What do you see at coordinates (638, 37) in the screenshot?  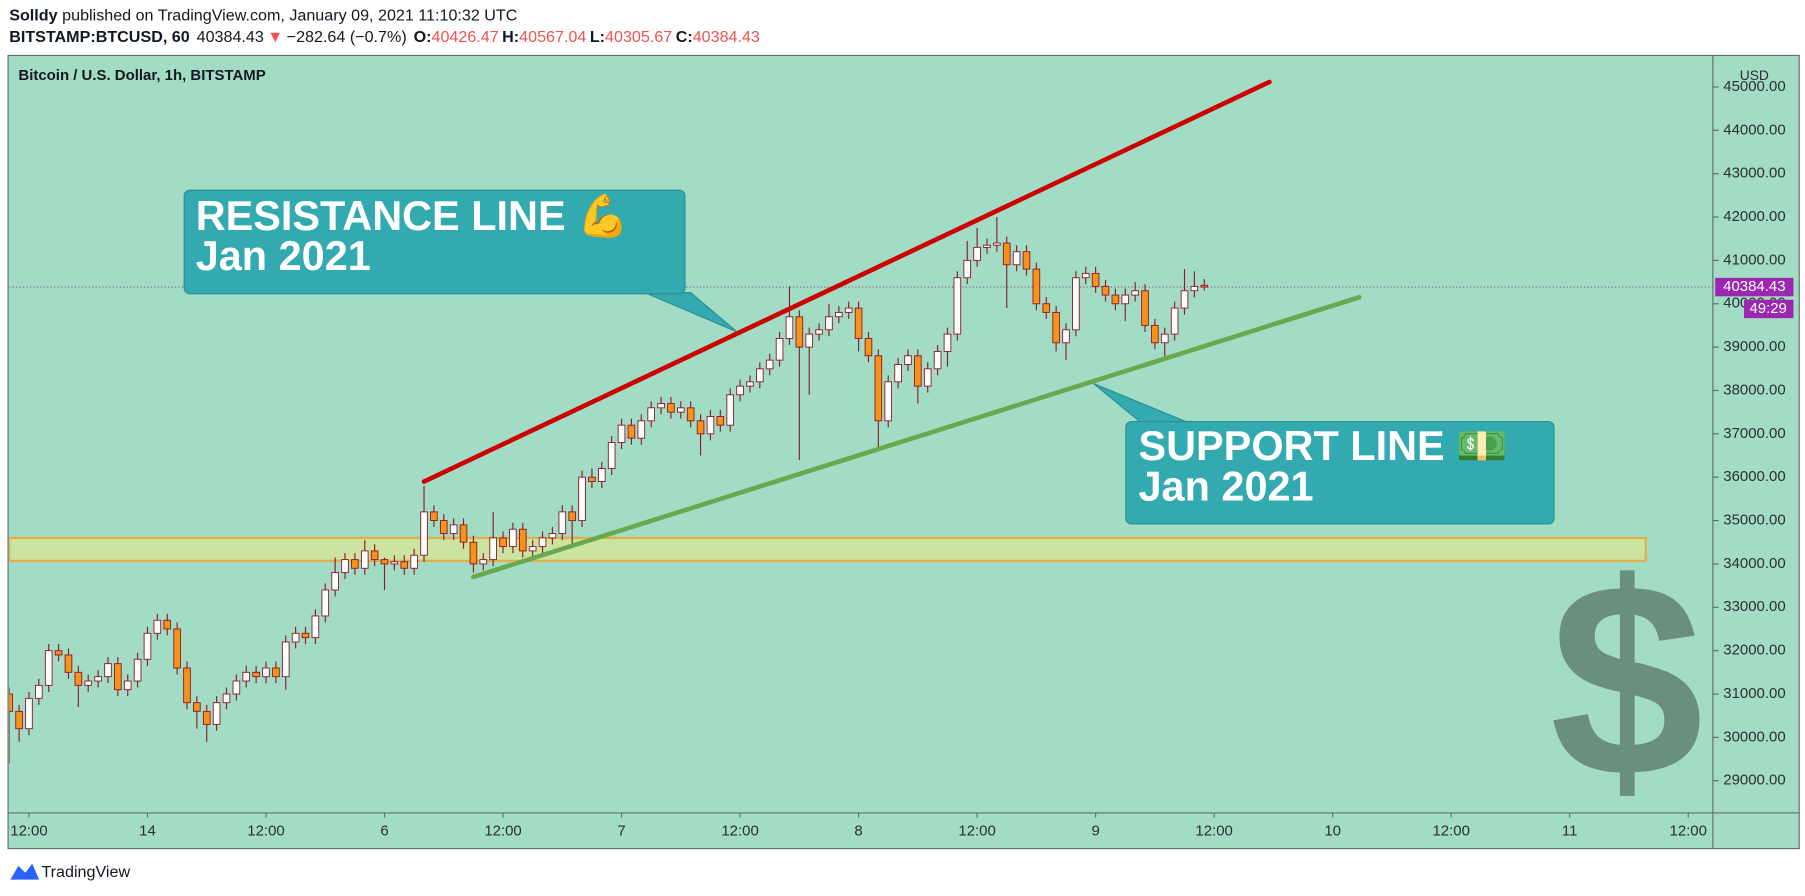 I see `low-value: 40305.67` at bounding box center [638, 37].